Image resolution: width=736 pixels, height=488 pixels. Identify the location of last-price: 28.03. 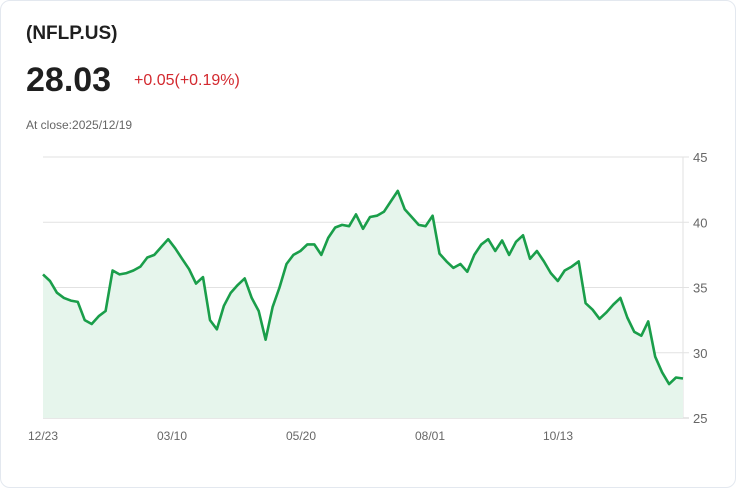
(69, 80).